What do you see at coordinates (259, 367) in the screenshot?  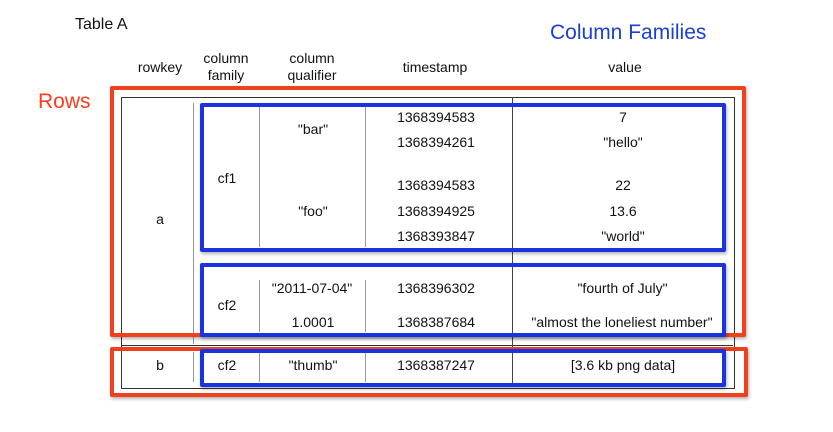 I see `grid-line-family-b` at bounding box center [259, 367].